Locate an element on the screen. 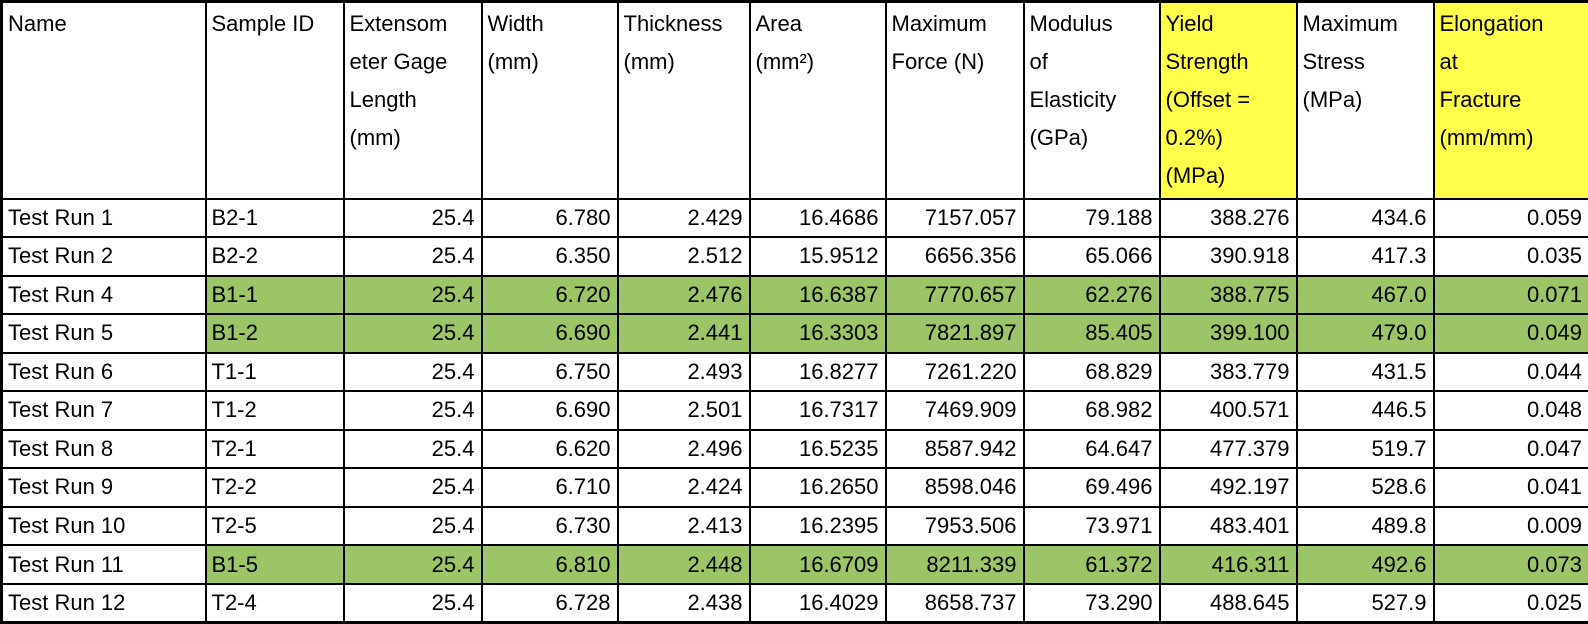  cell-maximum-force: 7821.897 is located at coordinates (954, 333).